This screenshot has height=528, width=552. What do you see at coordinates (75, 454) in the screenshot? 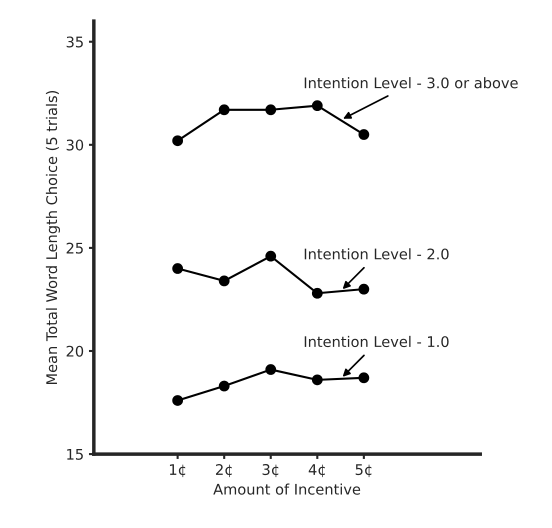
I see `y-tick-label: 15` at bounding box center [75, 454].